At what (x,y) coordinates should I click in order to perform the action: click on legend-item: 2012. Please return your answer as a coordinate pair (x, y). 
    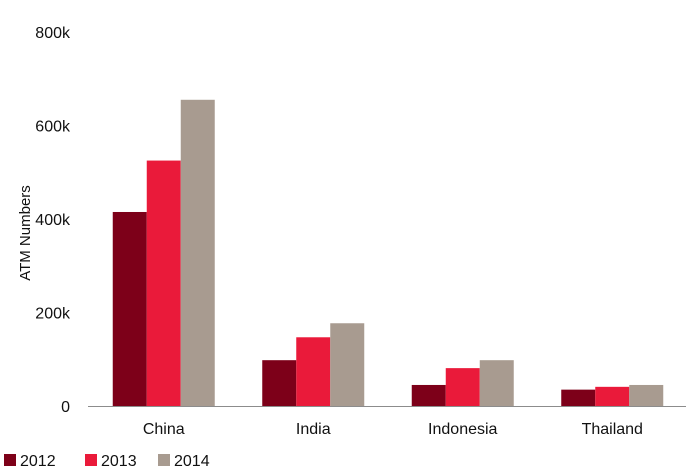
    Looking at the image, I should click on (30, 460).